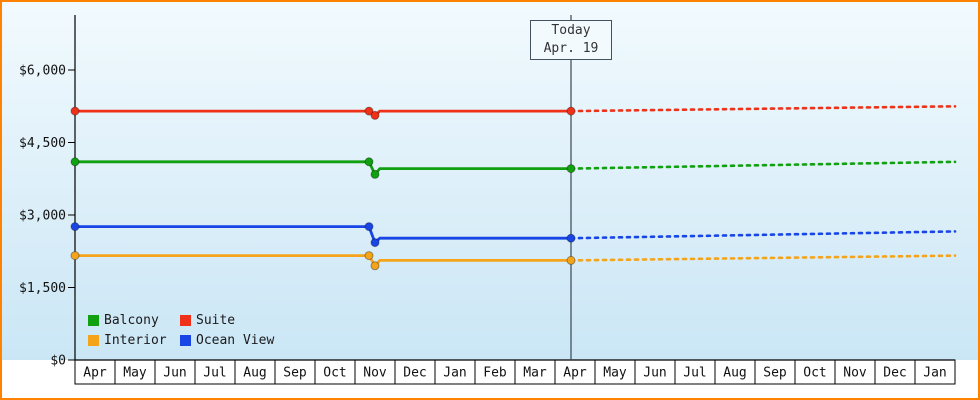 The height and width of the screenshot is (400, 980). What do you see at coordinates (185, 340) in the screenshot?
I see `ocean-view-color-swatch` at bounding box center [185, 340].